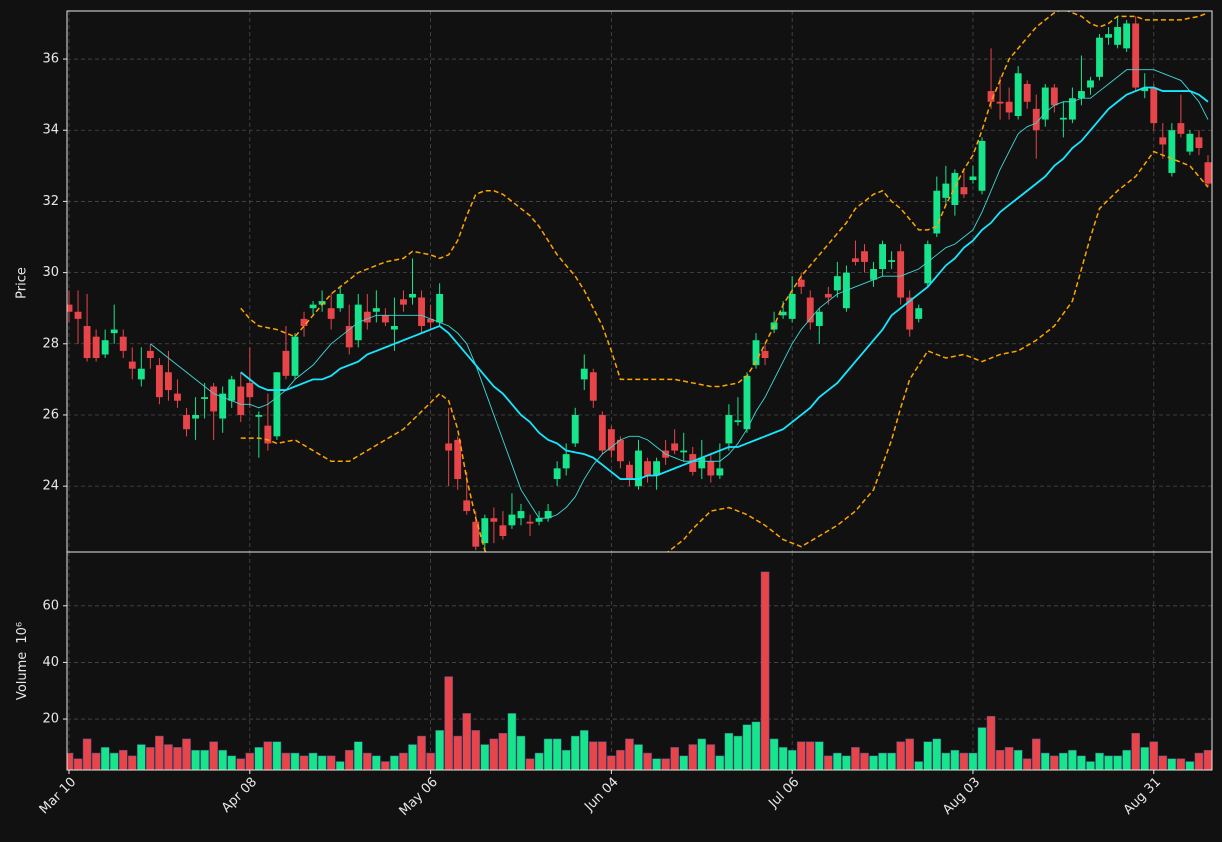 Image resolution: width=1222 pixels, height=842 pixels. Describe the element at coordinates (50, 59) in the screenshot. I see `y-tick-label: 36` at that location.